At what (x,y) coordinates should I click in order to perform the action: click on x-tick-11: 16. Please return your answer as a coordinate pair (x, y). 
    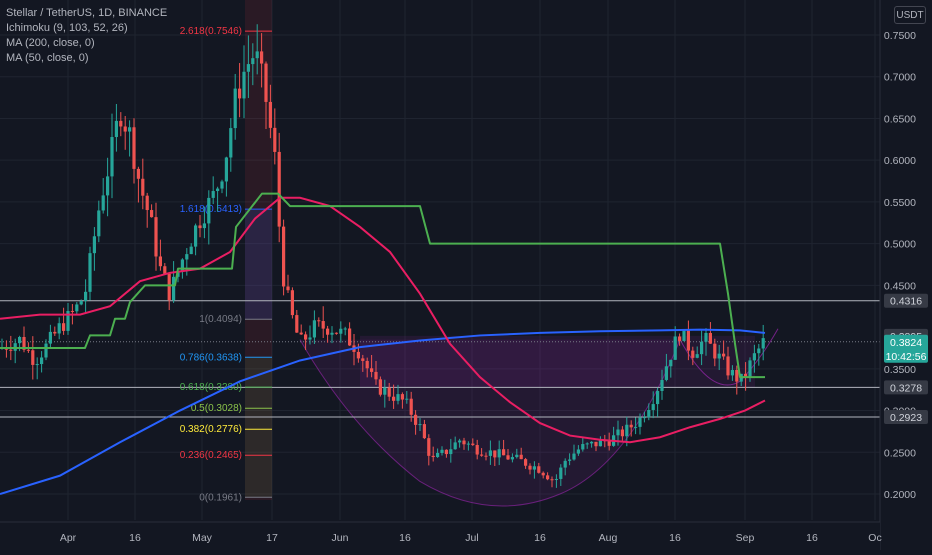
    Looking at the image, I should click on (812, 538).